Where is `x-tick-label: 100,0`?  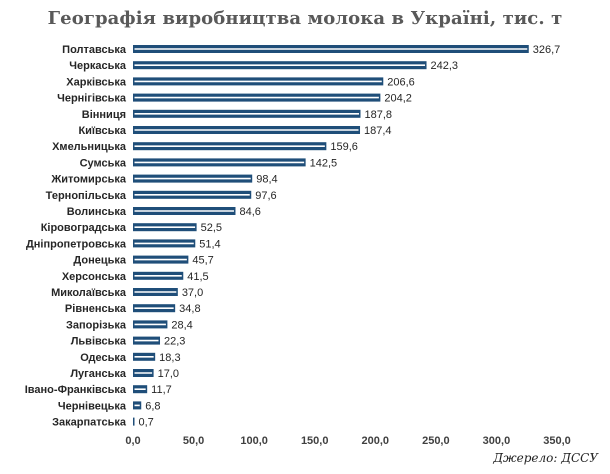 x-tick-label: 100,0 is located at coordinates (254, 441).